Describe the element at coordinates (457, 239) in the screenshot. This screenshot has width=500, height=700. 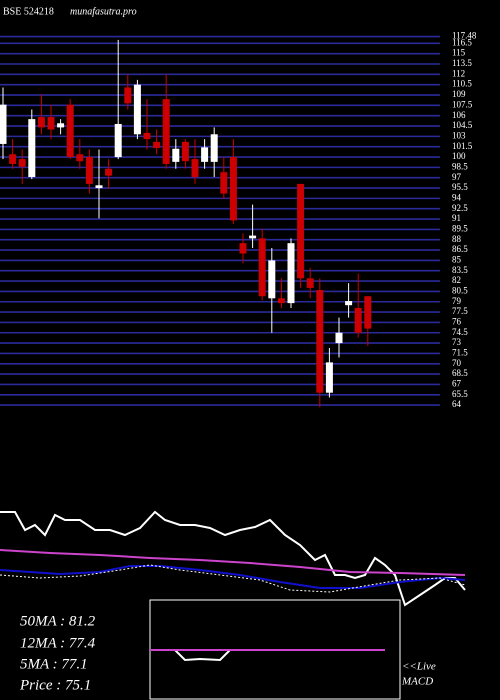
I see `y-tick-label: 88` at that location.